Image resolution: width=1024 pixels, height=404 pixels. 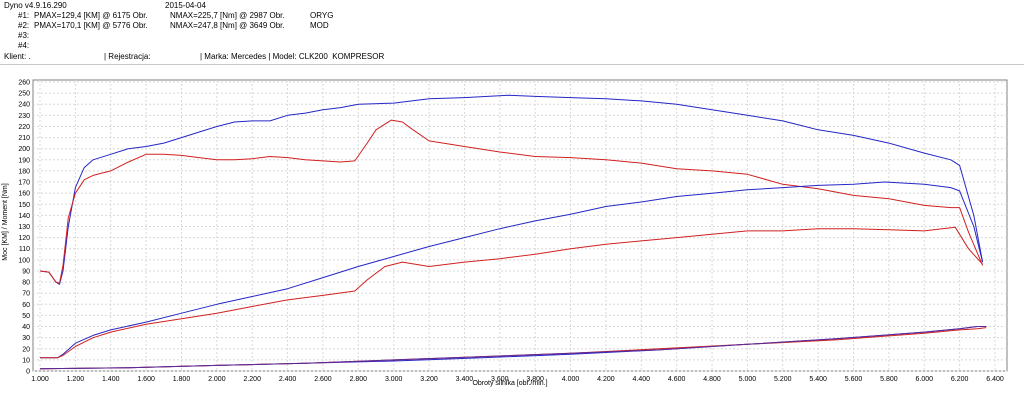 I want to click on x-tick-label: 3.800, so click(x=535, y=379).